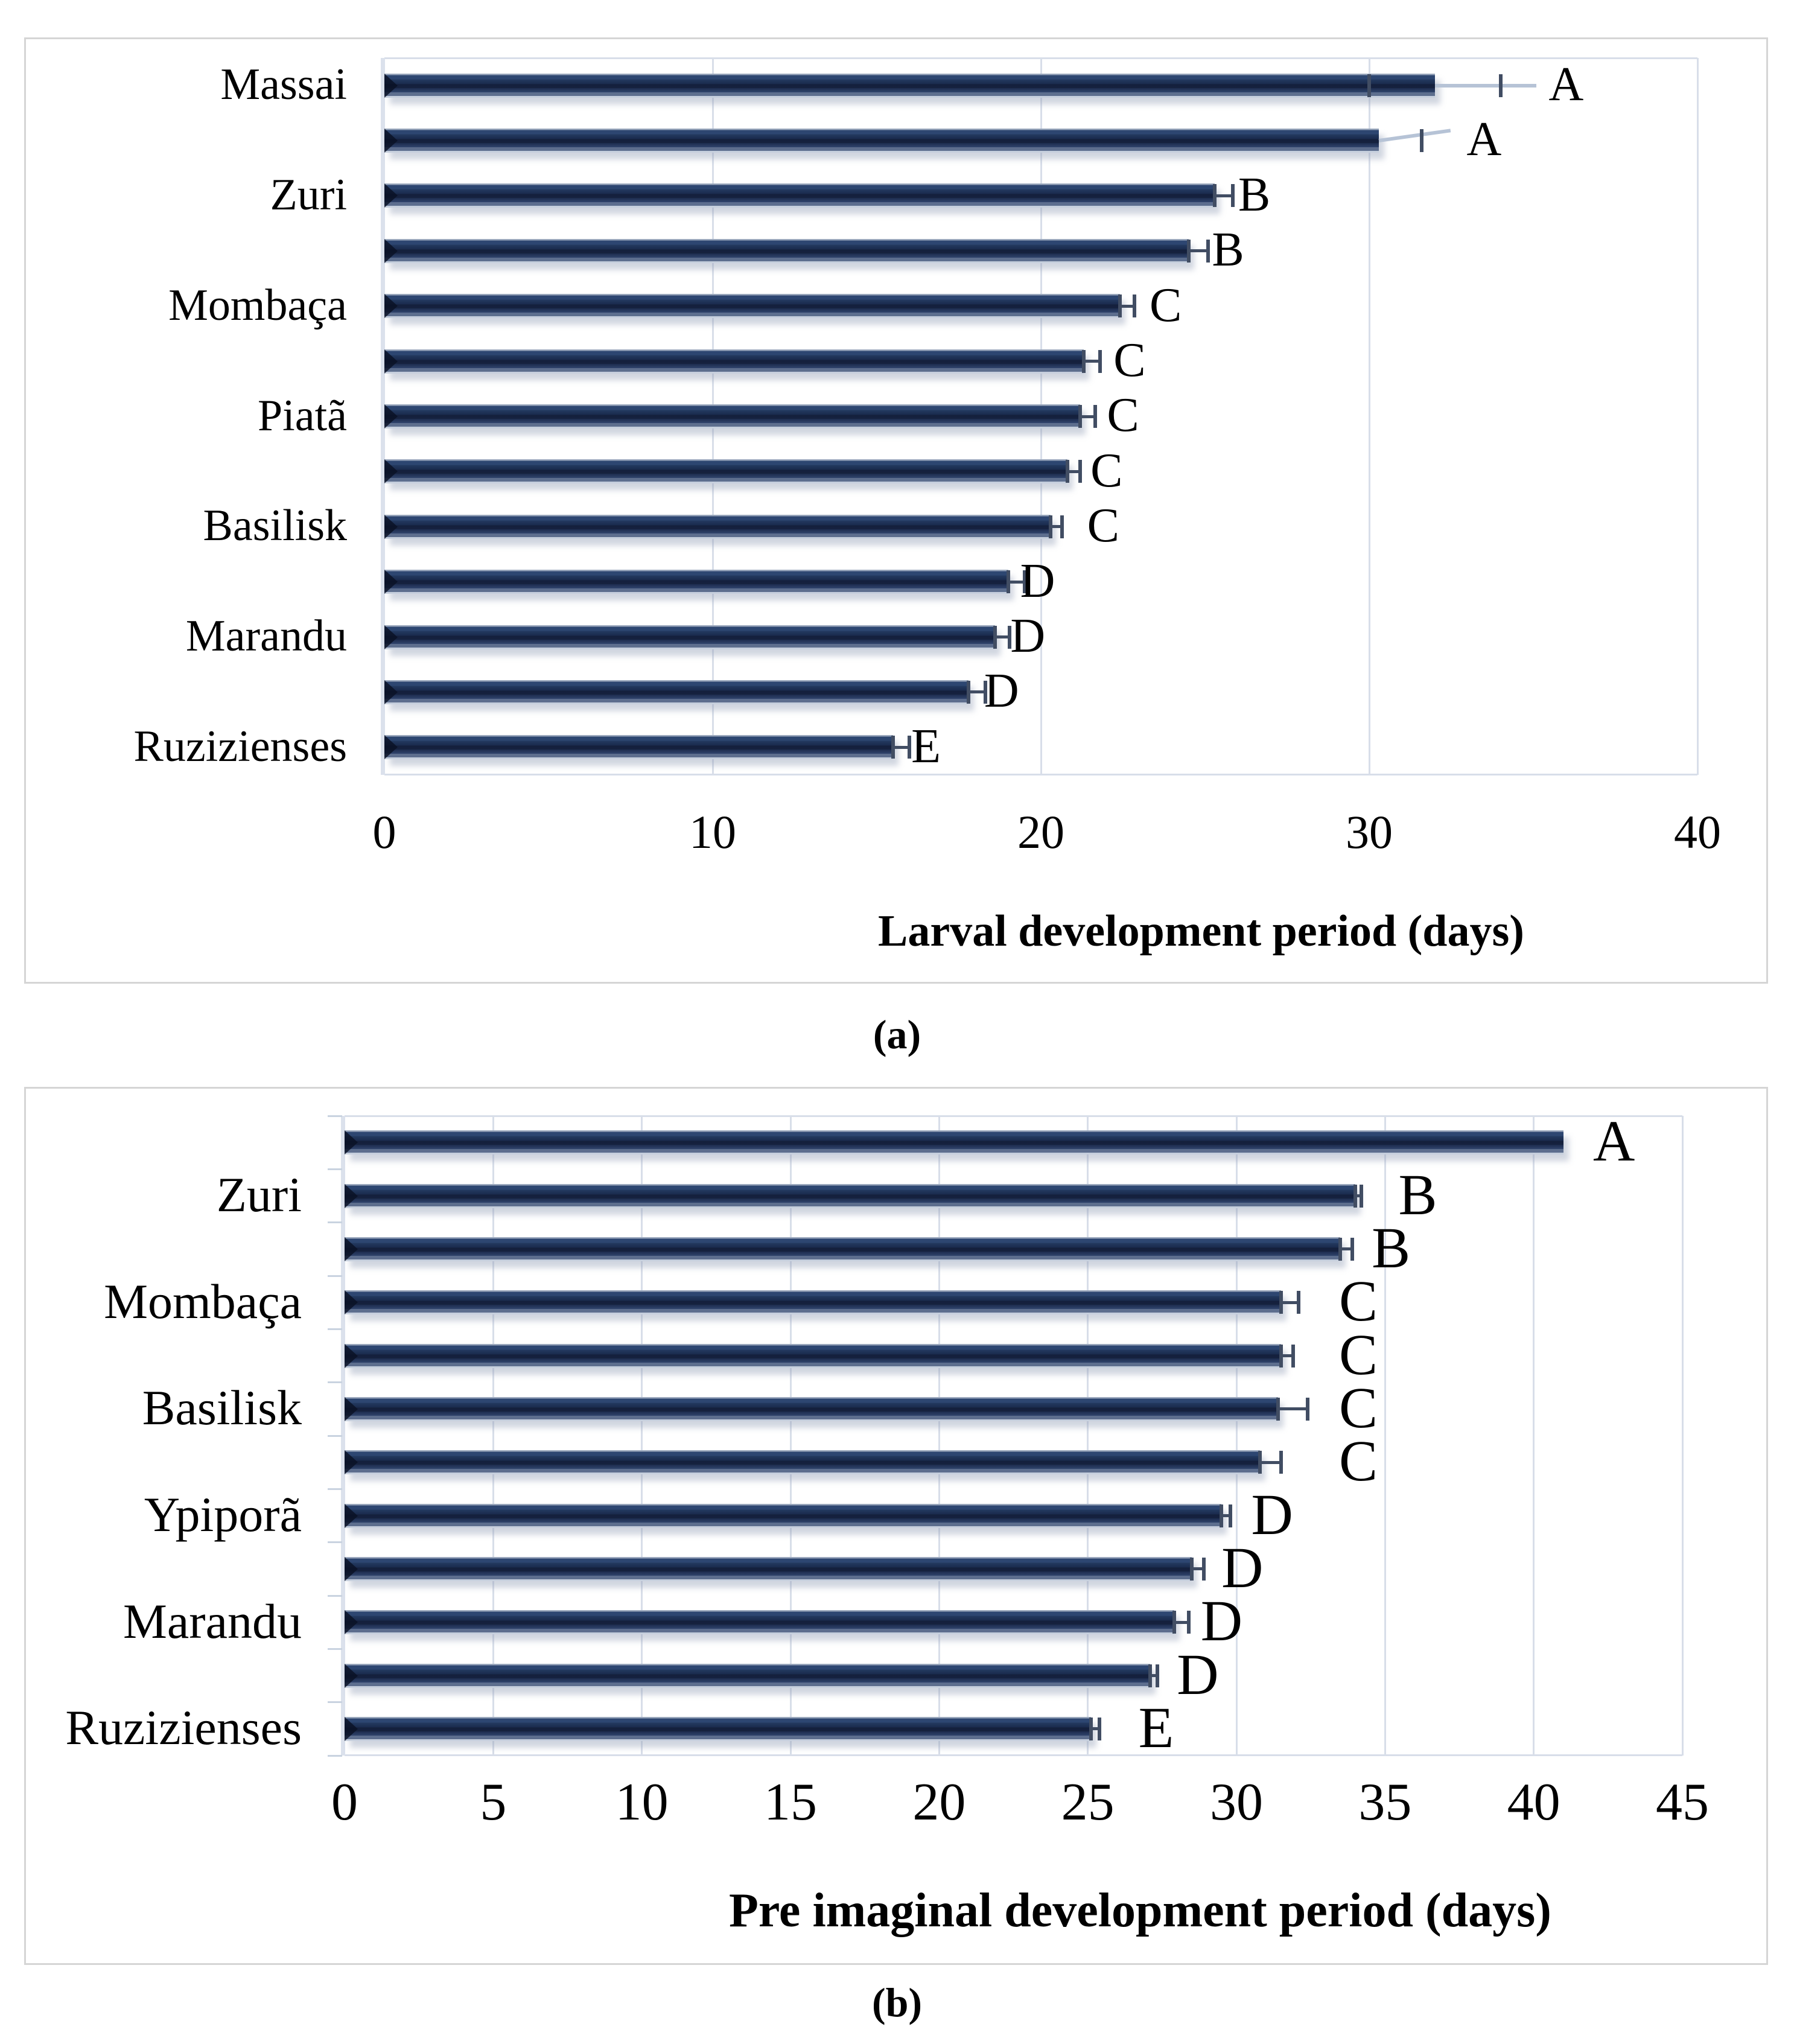 This screenshot has height=2044, width=1794. I want to click on error-leader-line, so click(1485, 85).